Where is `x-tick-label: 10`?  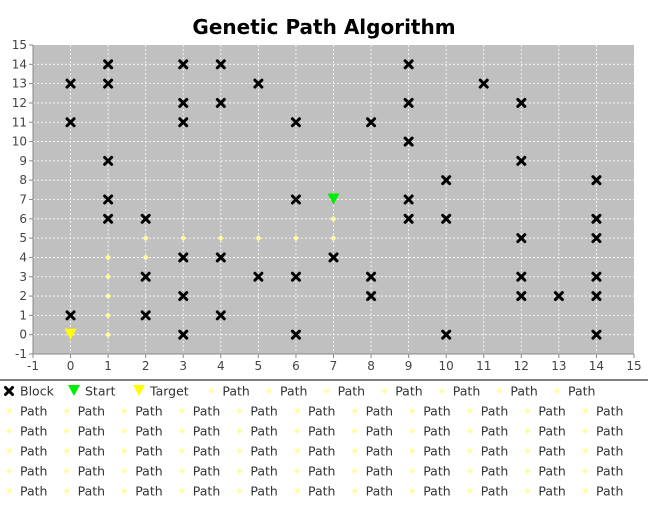 x-tick-label: 10 is located at coordinates (446, 366).